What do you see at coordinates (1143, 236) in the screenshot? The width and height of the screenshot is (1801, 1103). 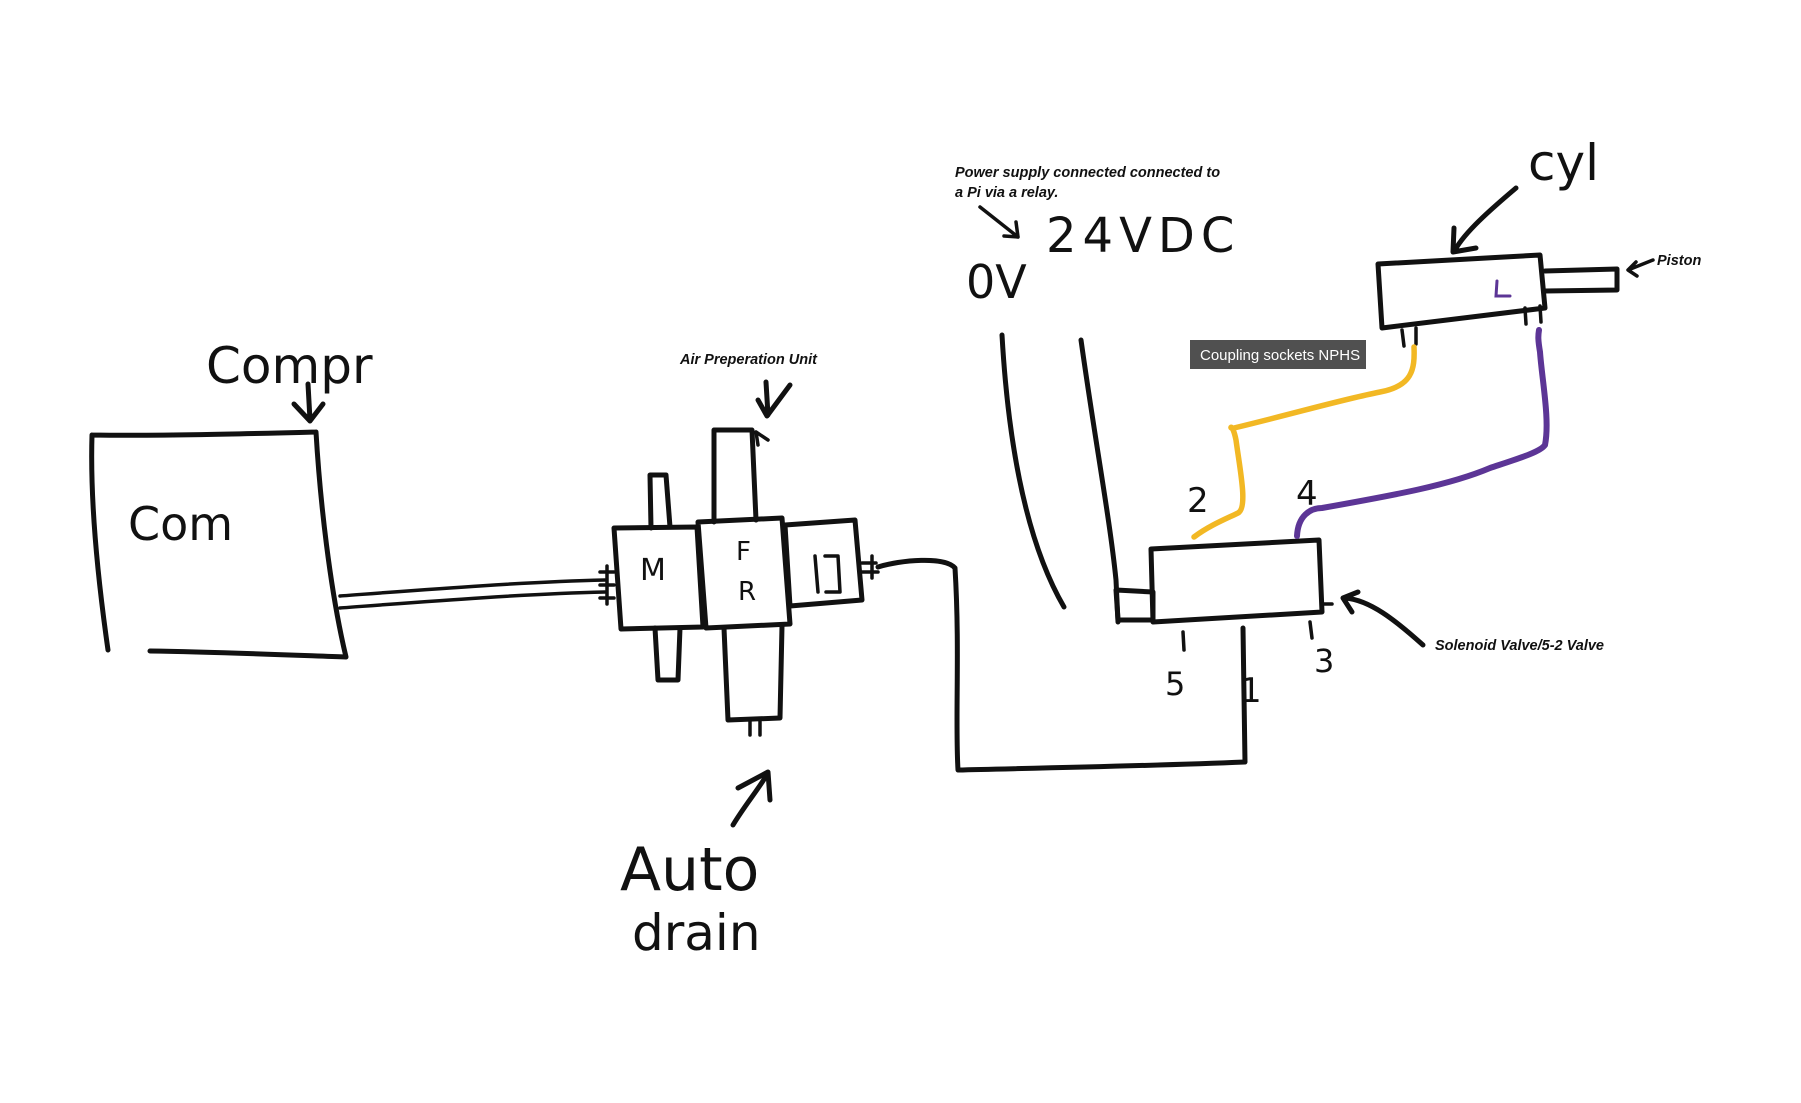 I see `supply-voltage-label: 24VDC` at bounding box center [1143, 236].